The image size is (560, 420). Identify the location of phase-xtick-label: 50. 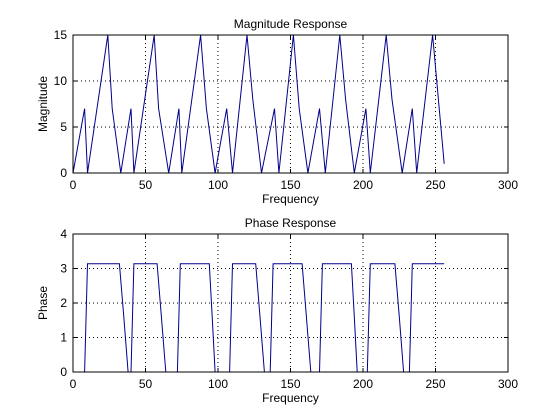
(146, 384).